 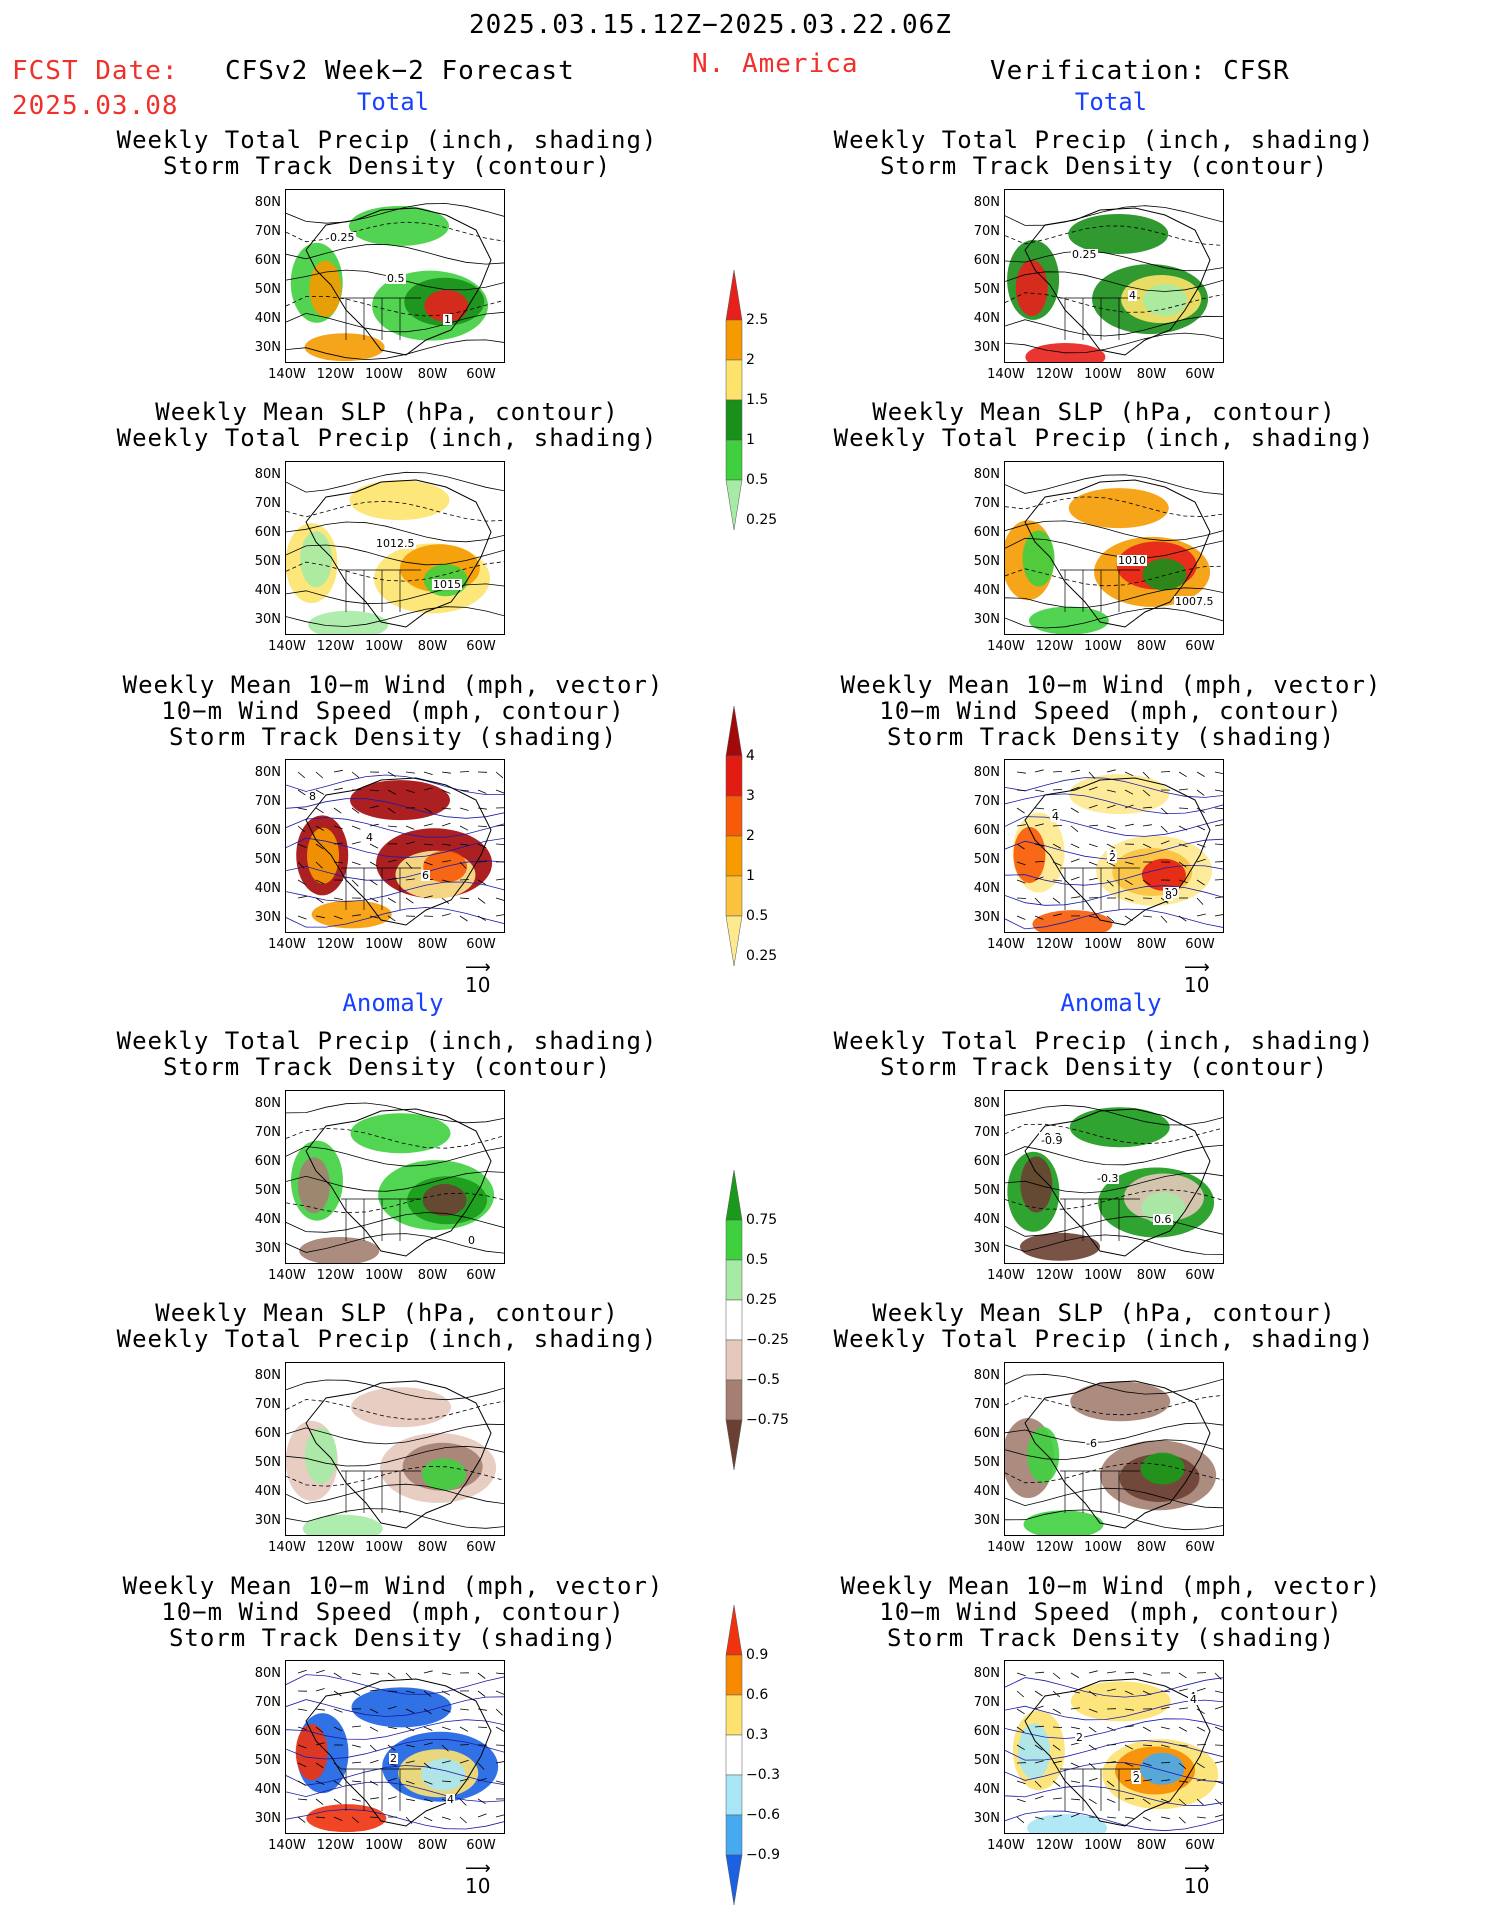 I want to click on fc-total-slp-title-line-2: Weekly Total Precip (inch, shading), so click(x=387, y=438).